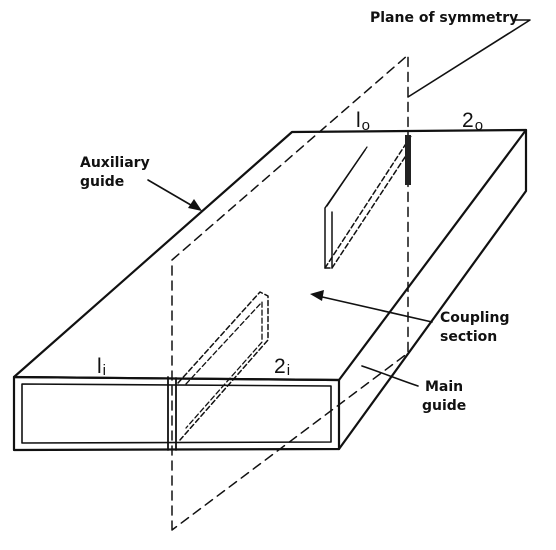 The width and height of the screenshot is (556, 550). What do you see at coordinates (375, 309) in the screenshot?
I see `coupling-section-leader` at bounding box center [375, 309].